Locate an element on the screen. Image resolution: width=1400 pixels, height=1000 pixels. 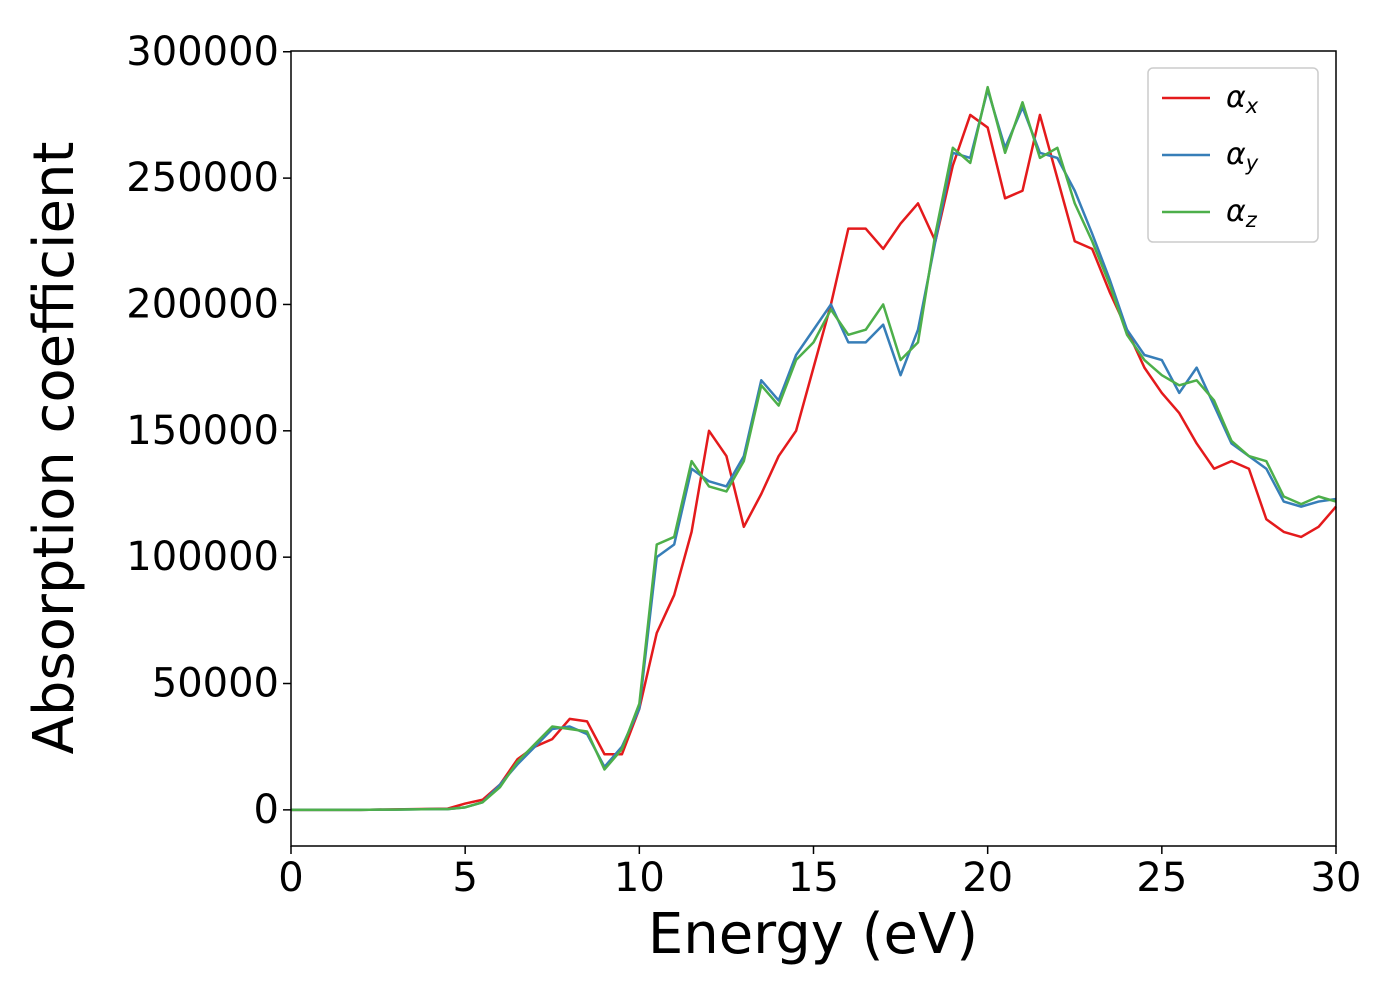
legend-label: αz is located at coordinates (1242, 213).